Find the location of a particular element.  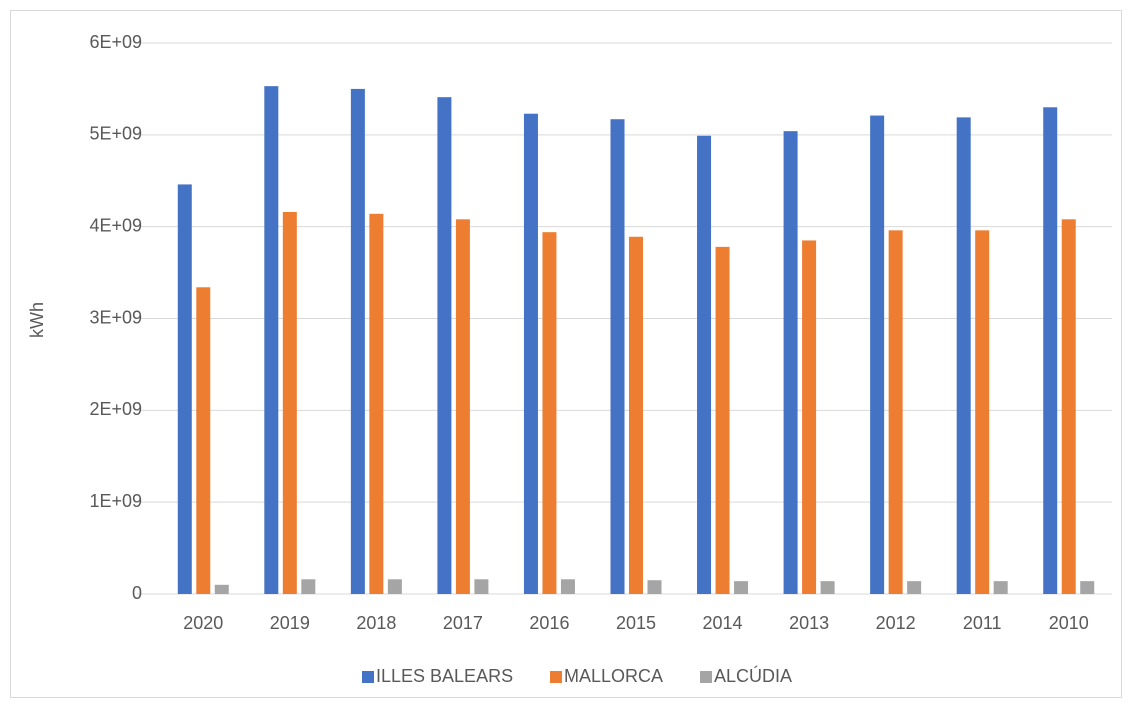

x-tick-label: 2018 is located at coordinates (376, 623).